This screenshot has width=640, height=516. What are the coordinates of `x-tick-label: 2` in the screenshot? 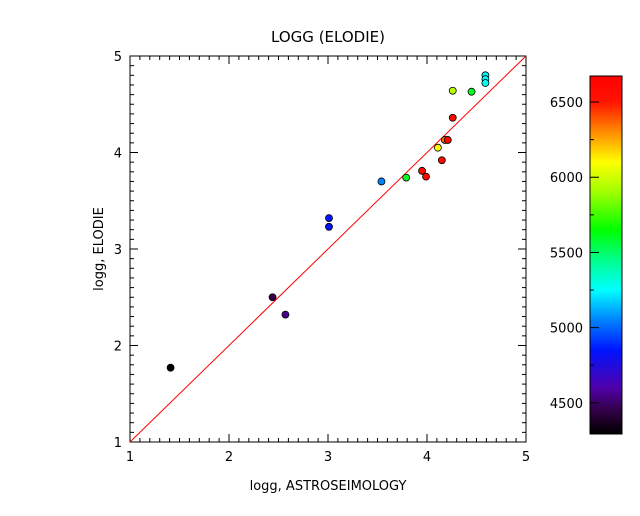 It's located at (229, 457).